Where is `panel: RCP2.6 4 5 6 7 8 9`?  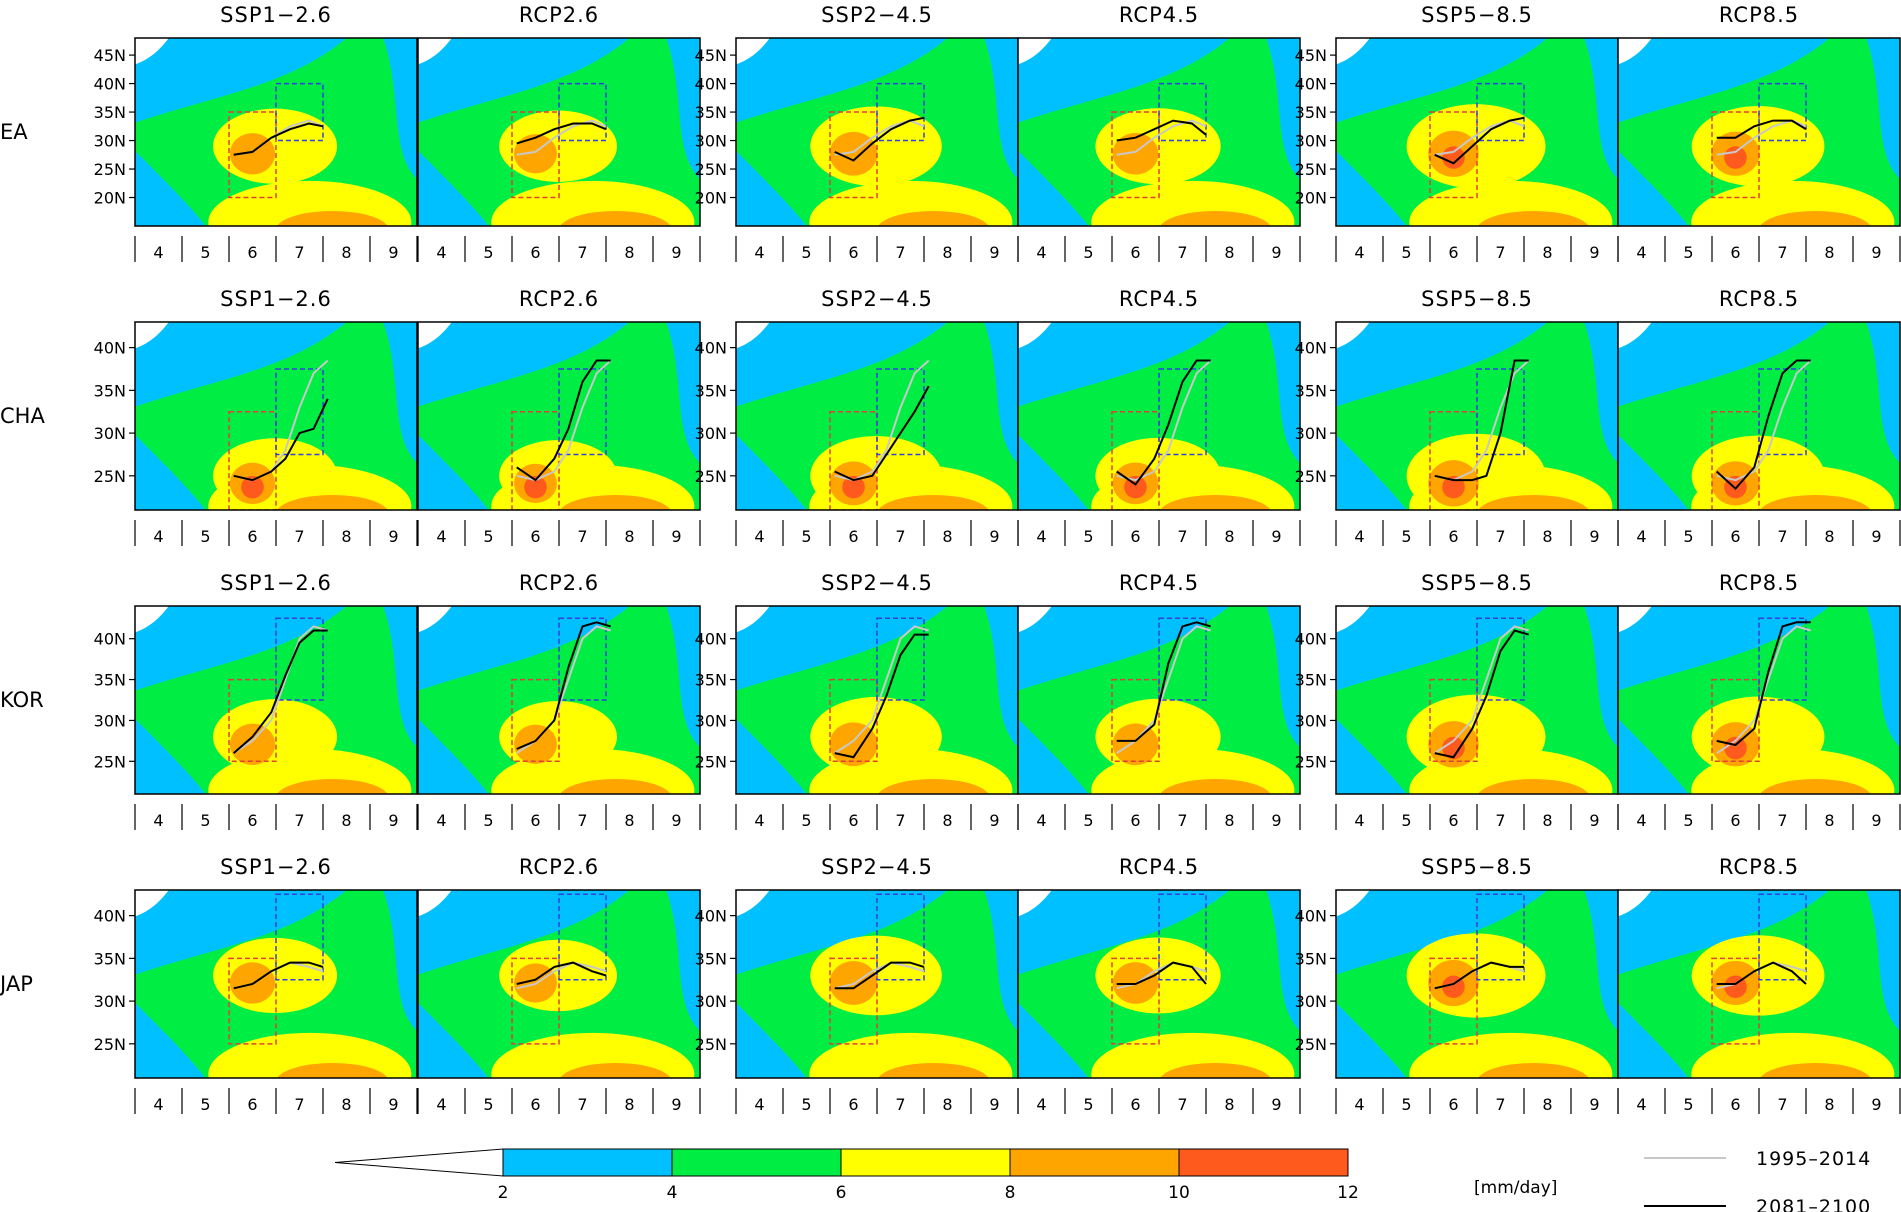 panel: RCP2.6 4 5 6 7 8 9 is located at coordinates (559, 416).